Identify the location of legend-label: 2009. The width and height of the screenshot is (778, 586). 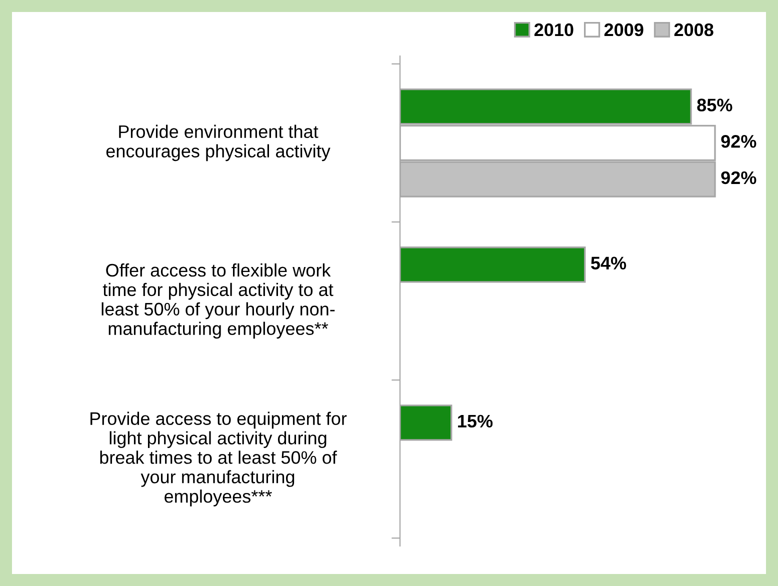
(624, 29).